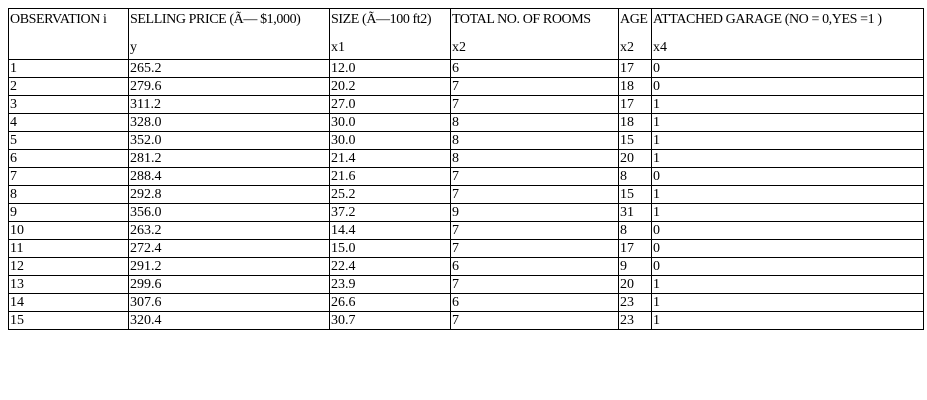 The image size is (927, 400). Describe the element at coordinates (390, 34) in the screenshot. I see `header-size: SIZE (Ã—100 ft2) x1` at that location.